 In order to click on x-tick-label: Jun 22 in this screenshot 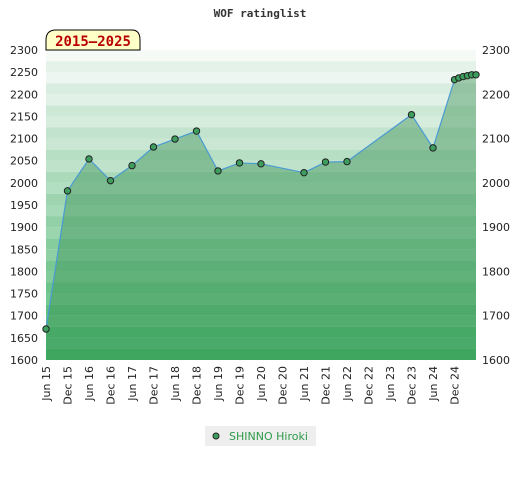, I will do `click(347, 384)`.